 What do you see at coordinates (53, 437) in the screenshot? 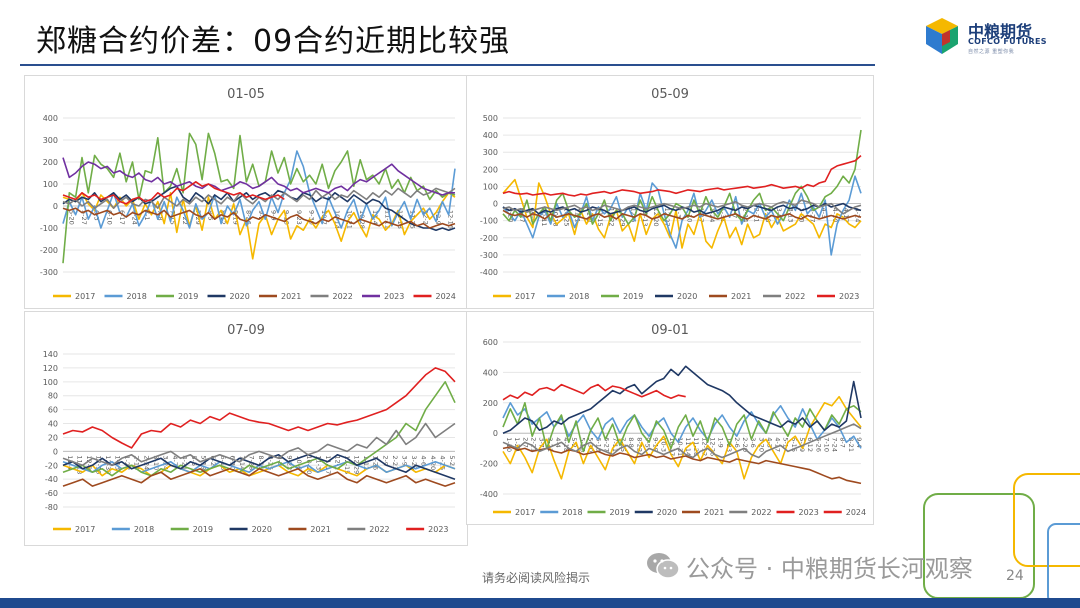
I see `y-tick-label: 20` at bounding box center [53, 437].